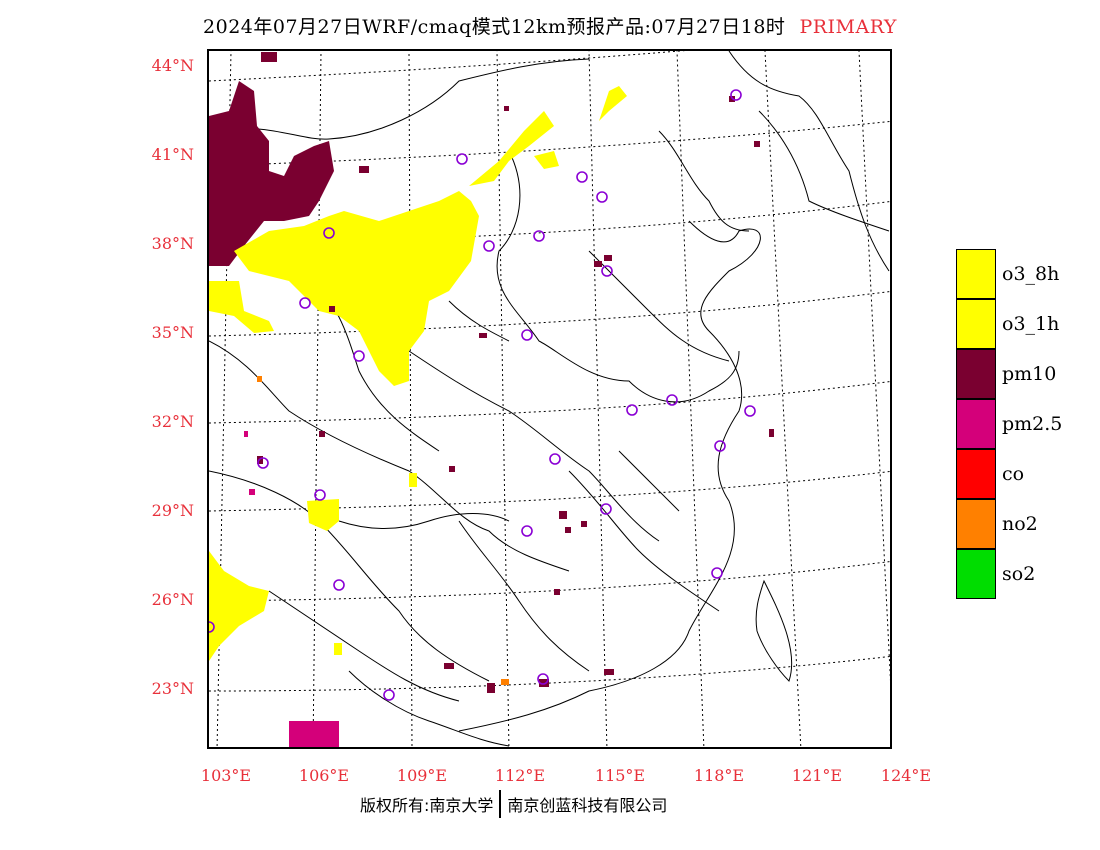 The width and height of the screenshot is (1100, 850). Describe the element at coordinates (976, 423) in the screenshot. I see `legend-swatch-pm25` at that location.